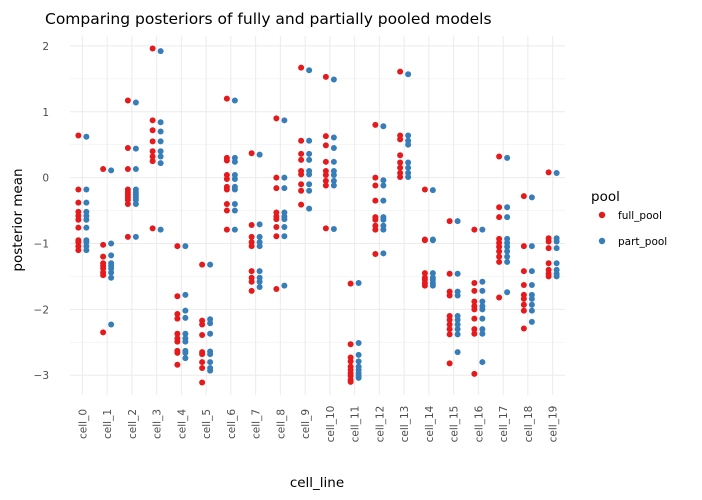  Describe the element at coordinates (41, 244) in the screenshot. I see `y-tick-label: −1` at that location.